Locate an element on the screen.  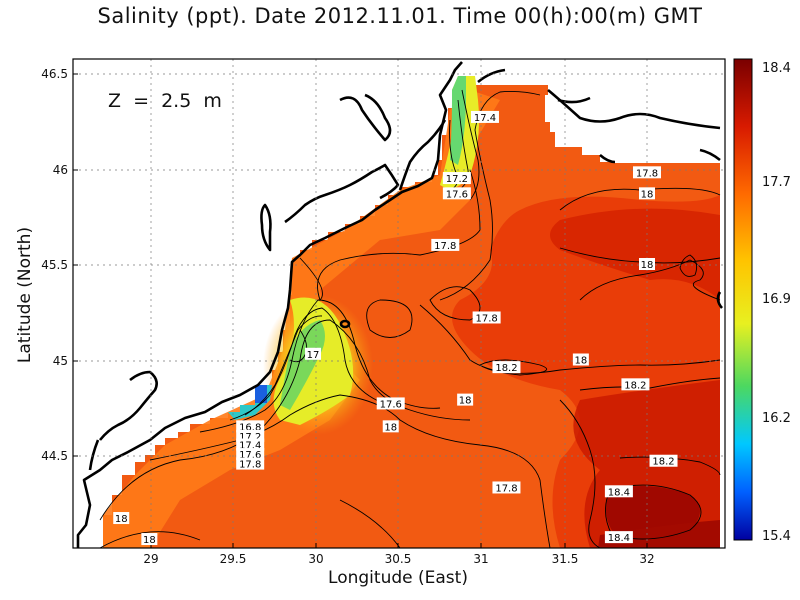
contour-label-text: 17 is located at coordinates (313, 355).